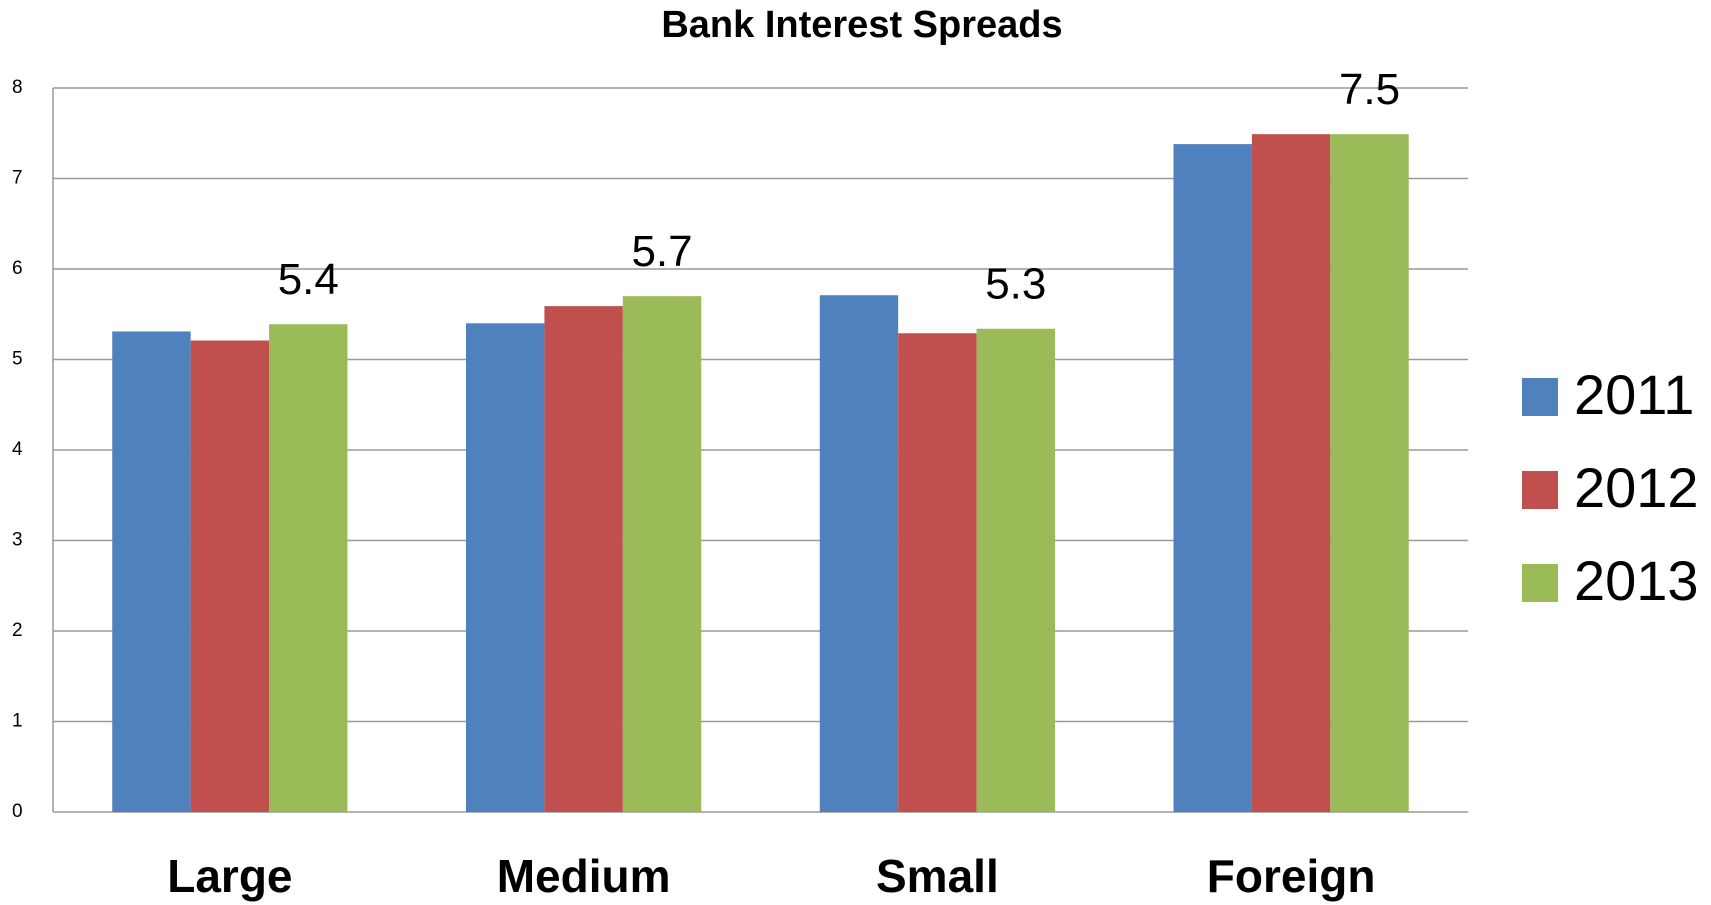 The width and height of the screenshot is (1711, 905). Describe the element at coordinates (1369, 89) in the screenshot. I see `data-label: 7.5` at that location.